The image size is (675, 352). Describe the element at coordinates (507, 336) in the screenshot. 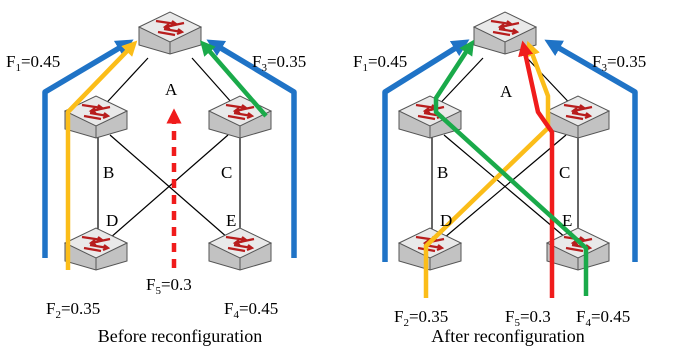

I see `caption-after: After reconfiguration` at that location.